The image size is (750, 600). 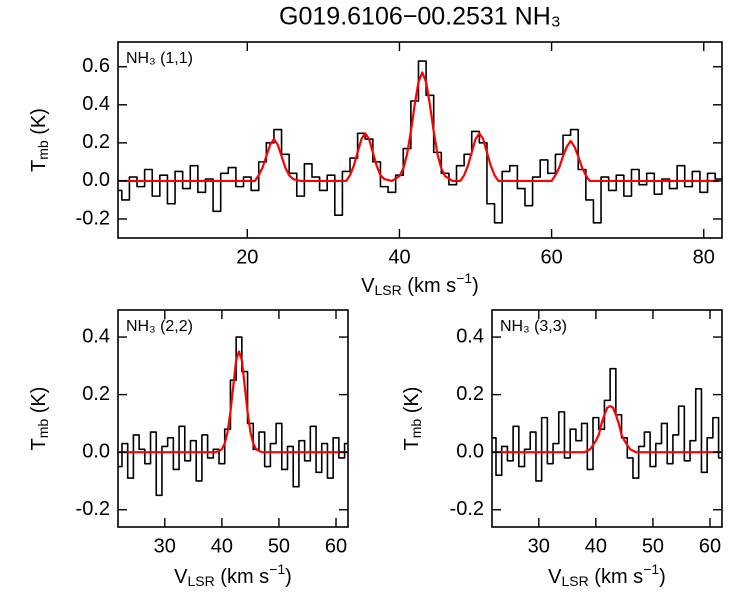 What do you see at coordinates (704, 257) in the screenshot?
I see `x-tick-label: 80` at bounding box center [704, 257].